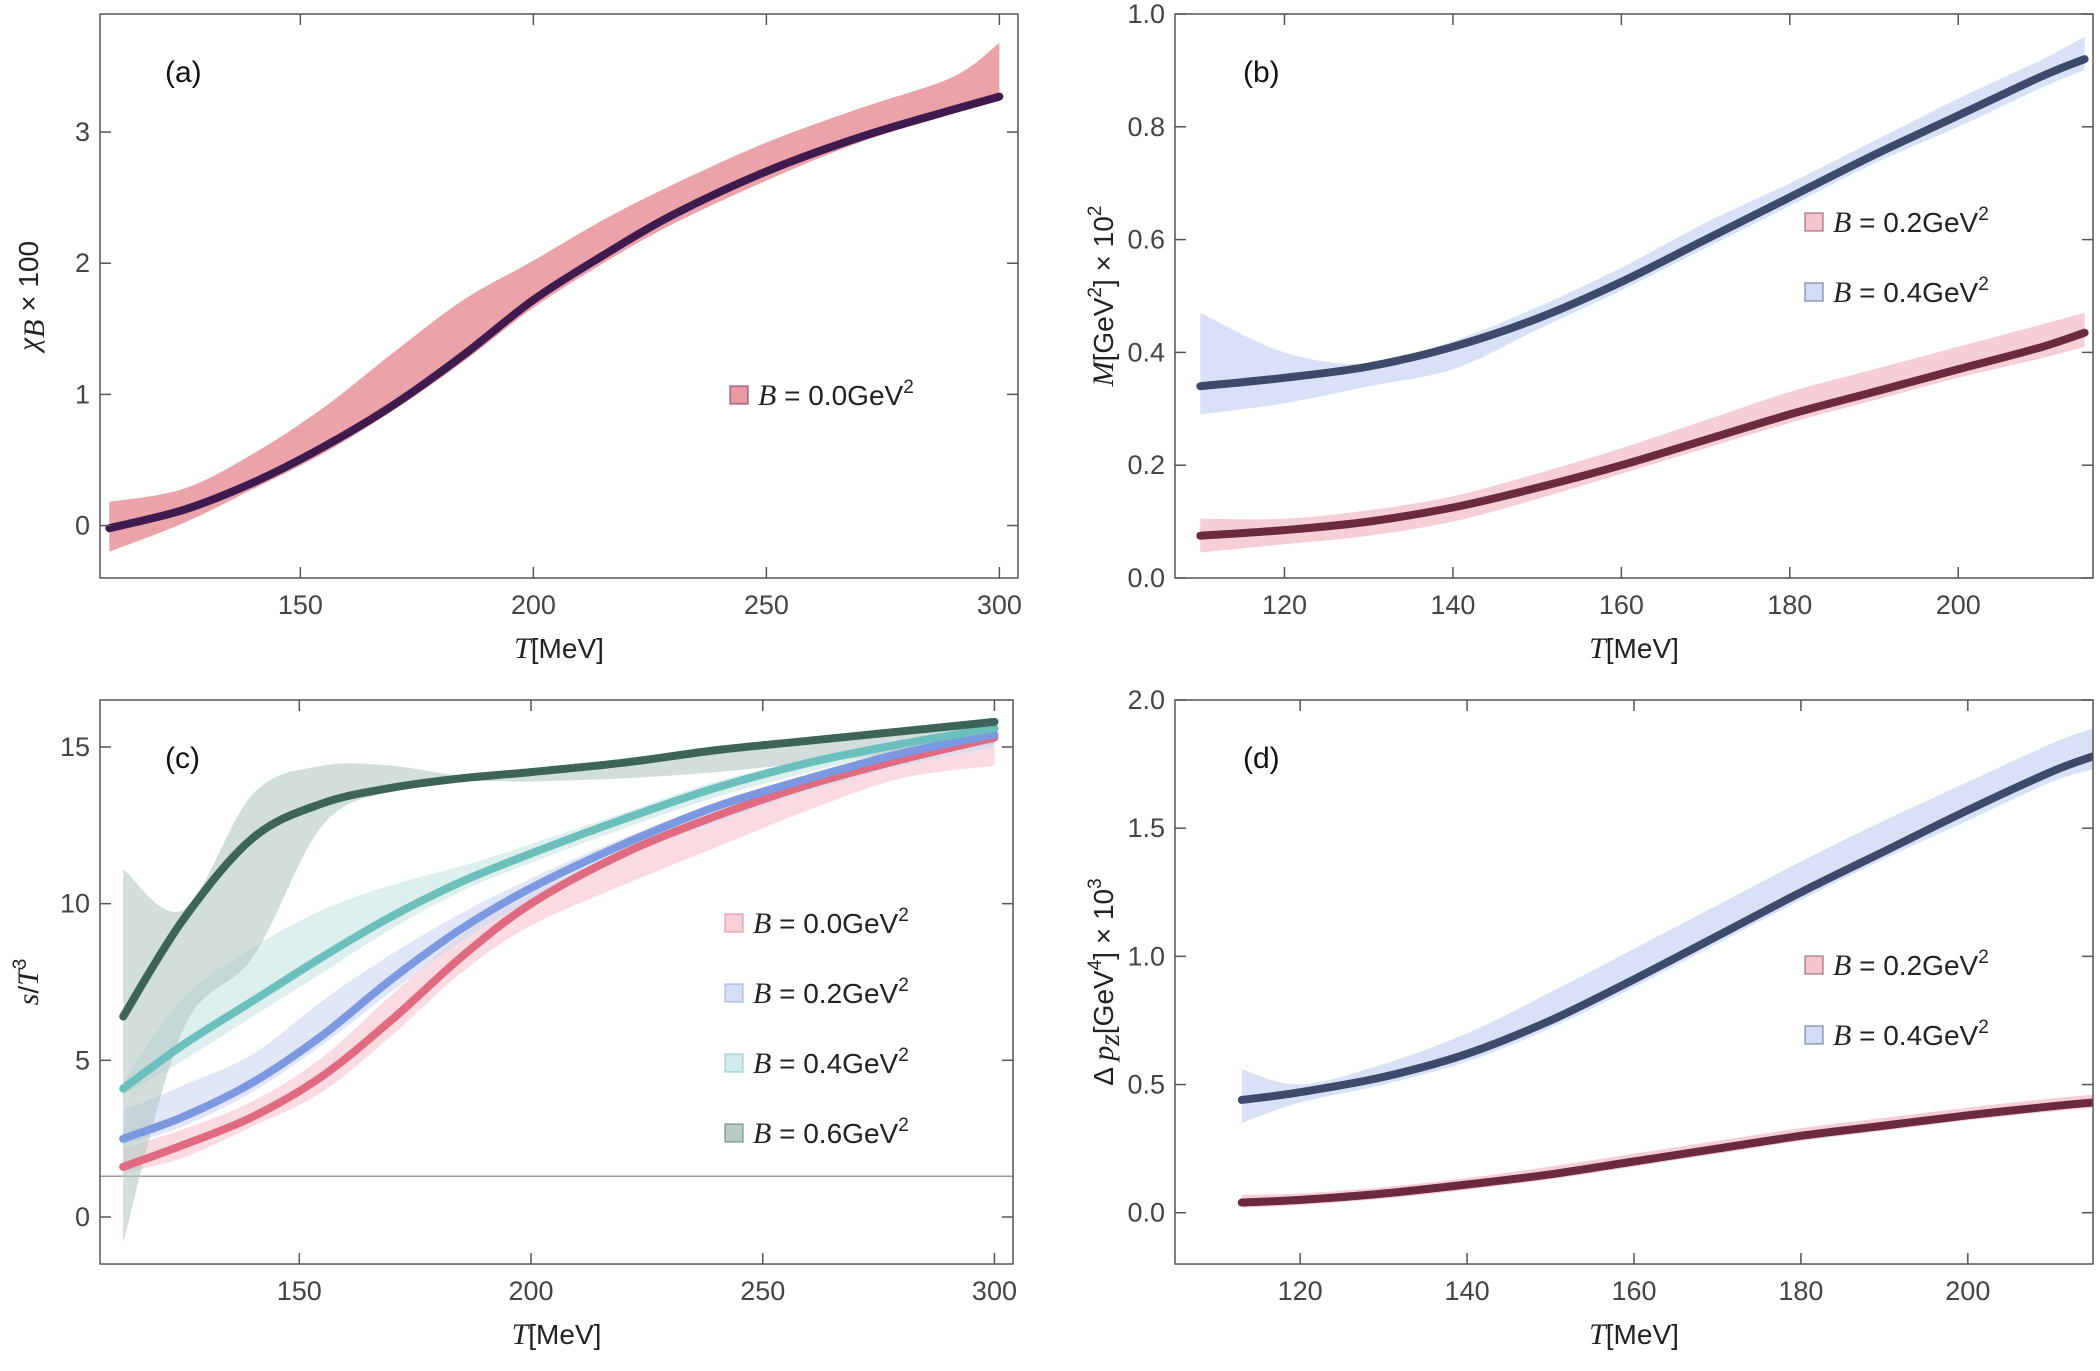 The width and height of the screenshot is (2100, 1371). Describe the element at coordinates (1146, 352) in the screenshot. I see `y-tick-label: 0.4` at that location.